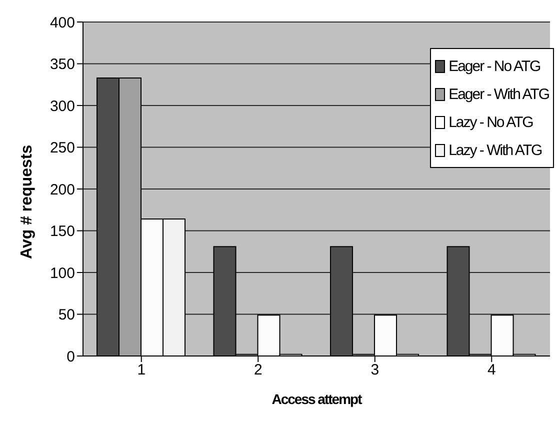 This screenshot has height=426, width=558. What do you see at coordinates (375, 370) in the screenshot?
I see `x-tick-label: 3` at bounding box center [375, 370].